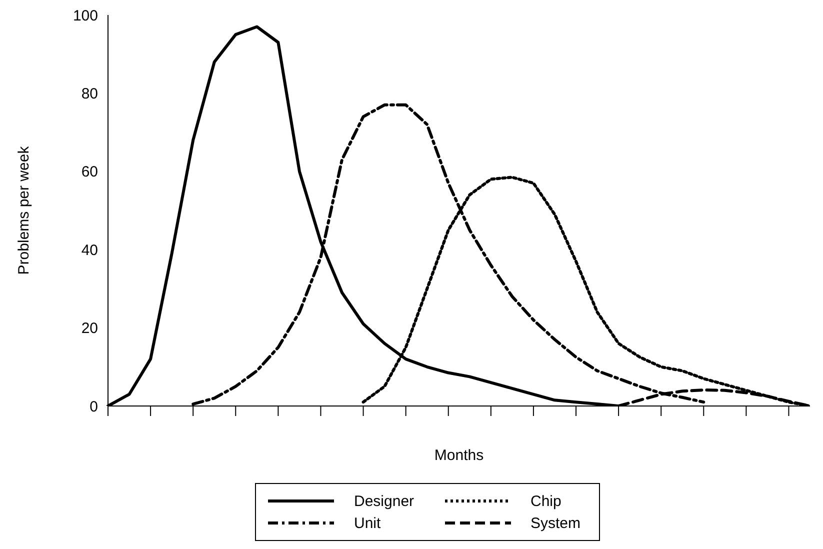 Image resolution: width=823 pixels, height=549 pixels. I want to click on y-tick-label: 0, so click(94, 407).